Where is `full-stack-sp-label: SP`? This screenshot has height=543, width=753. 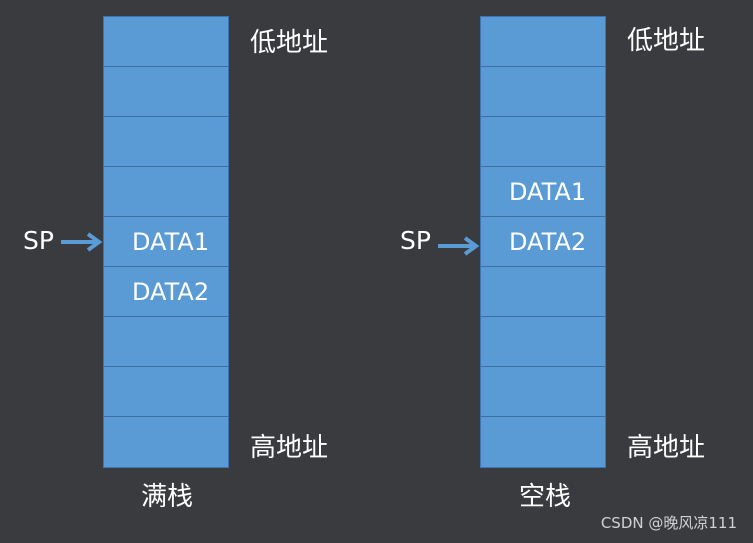
full-stack-sp-label: SP is located at coordinates (38, 240).